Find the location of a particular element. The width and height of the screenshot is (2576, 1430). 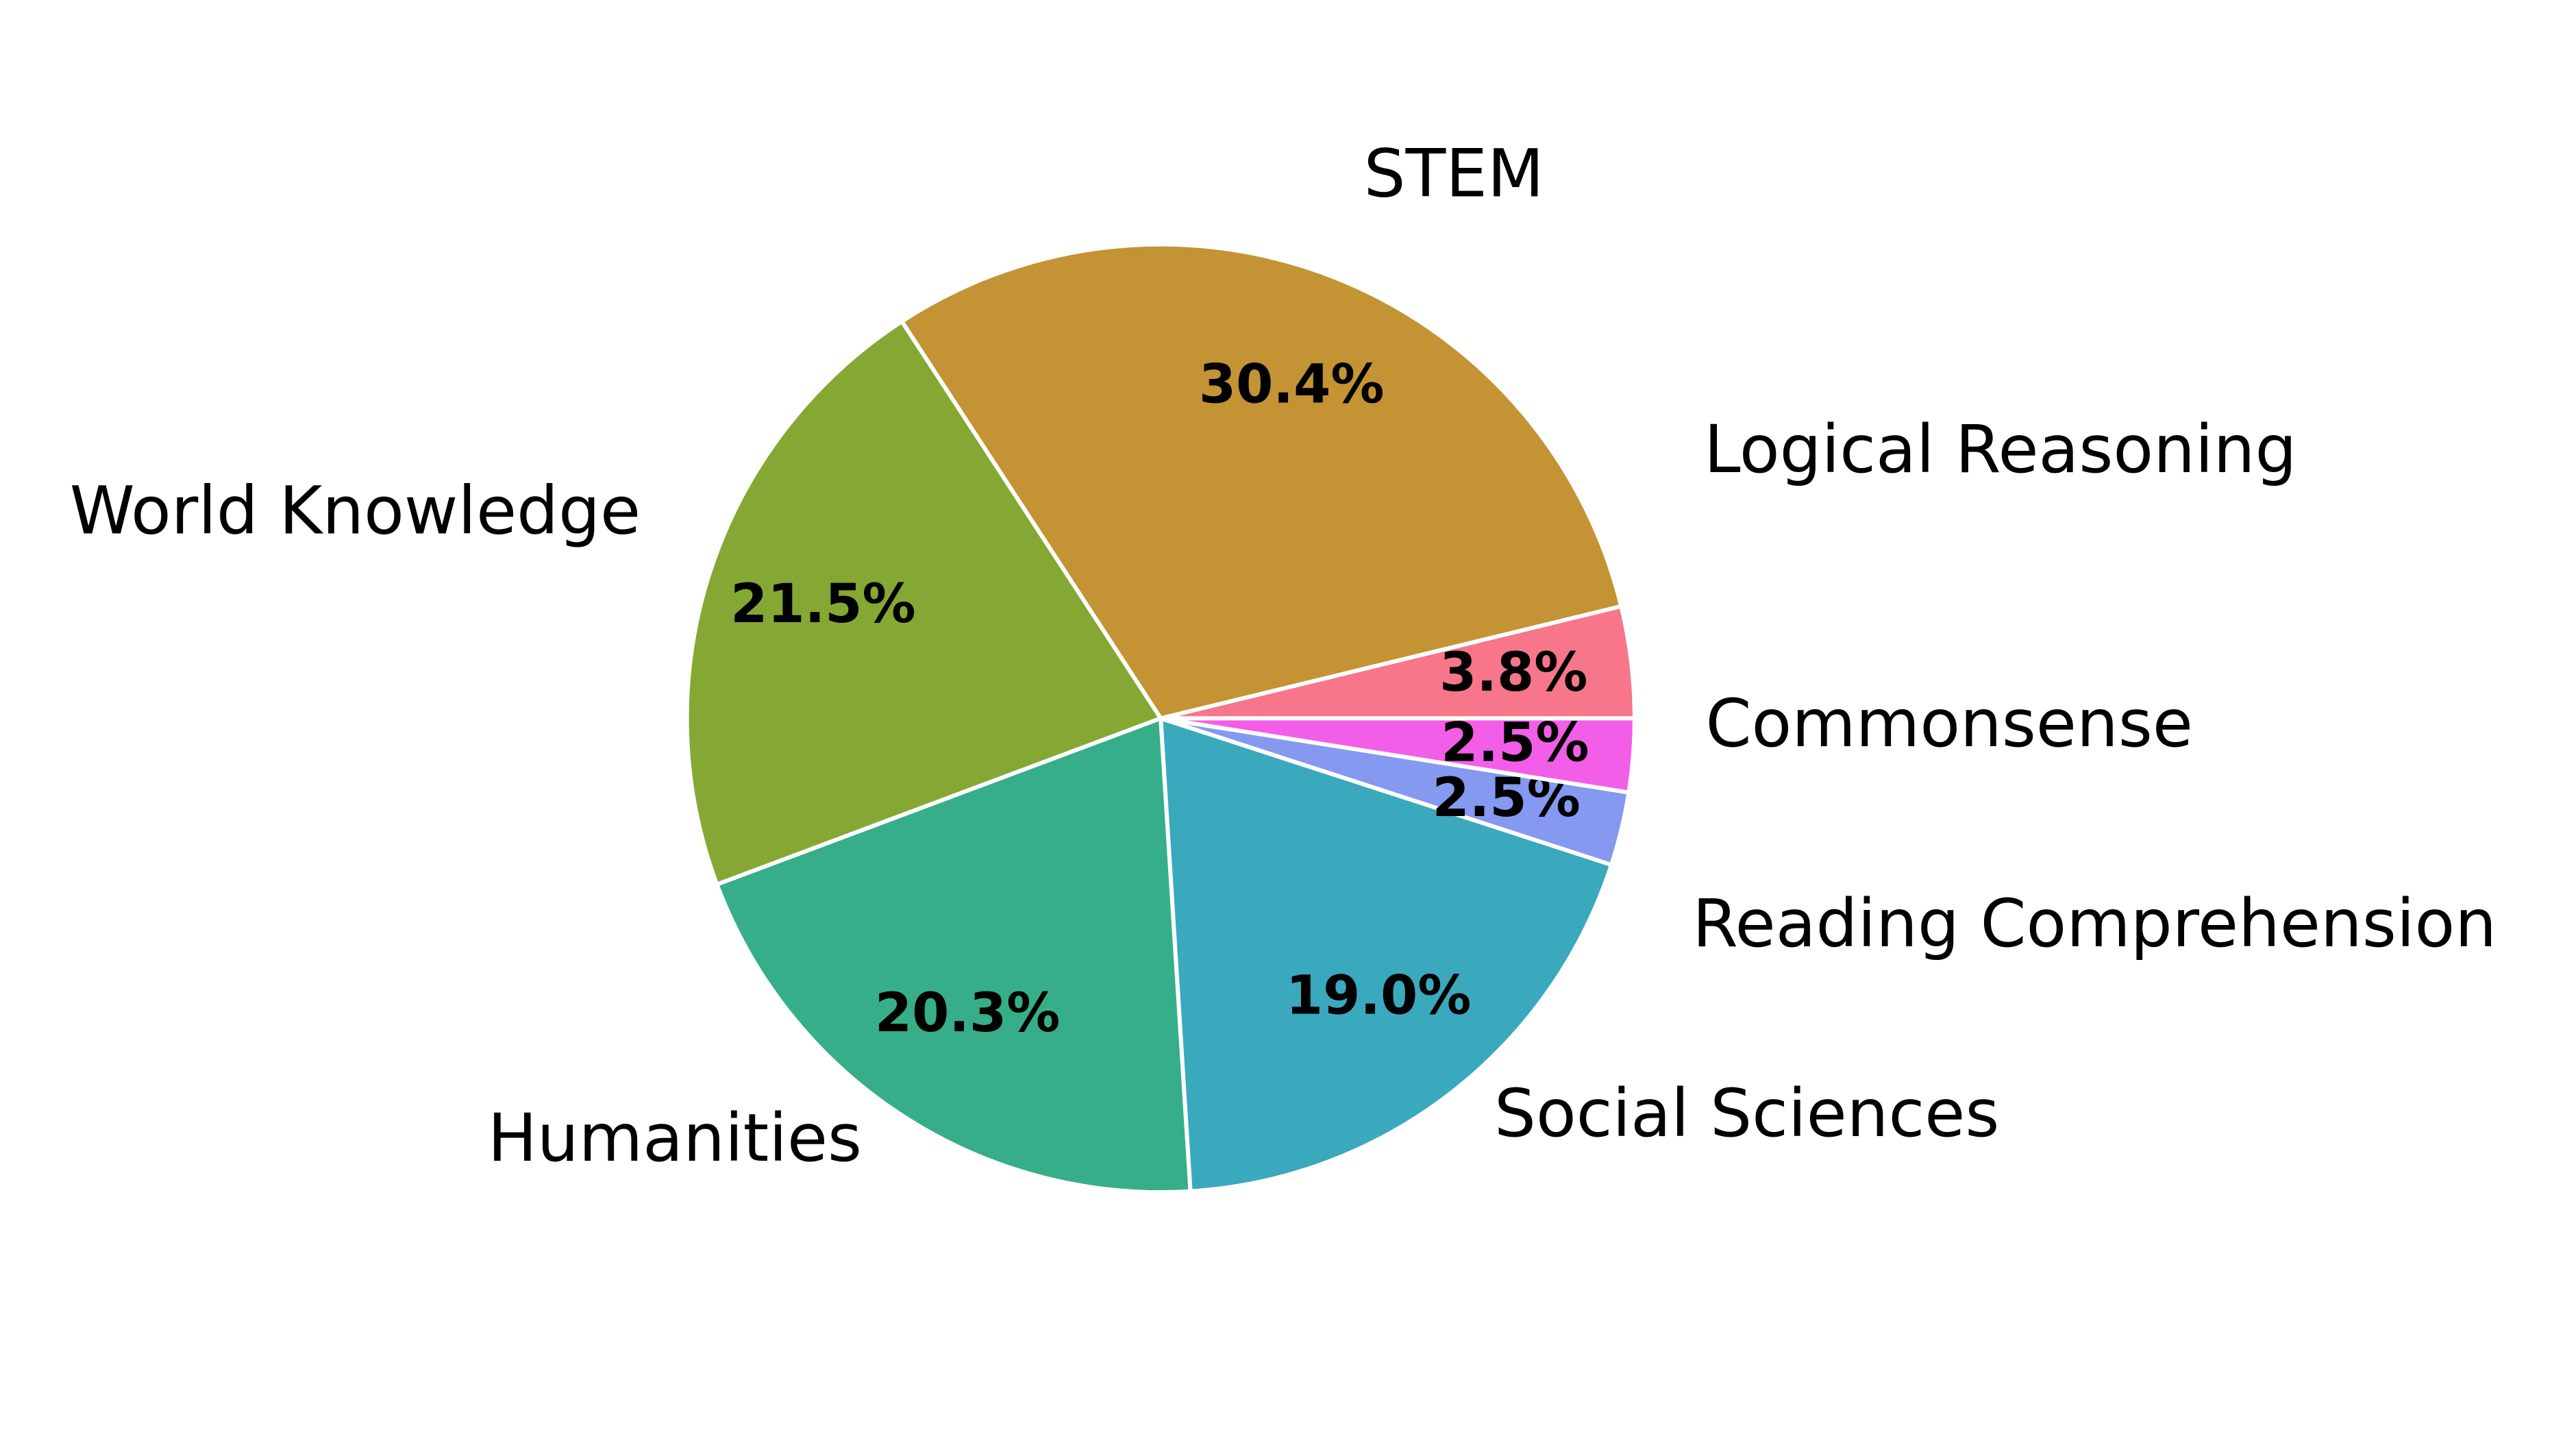

category-label: STEM is located at coordinates (1454, 174).